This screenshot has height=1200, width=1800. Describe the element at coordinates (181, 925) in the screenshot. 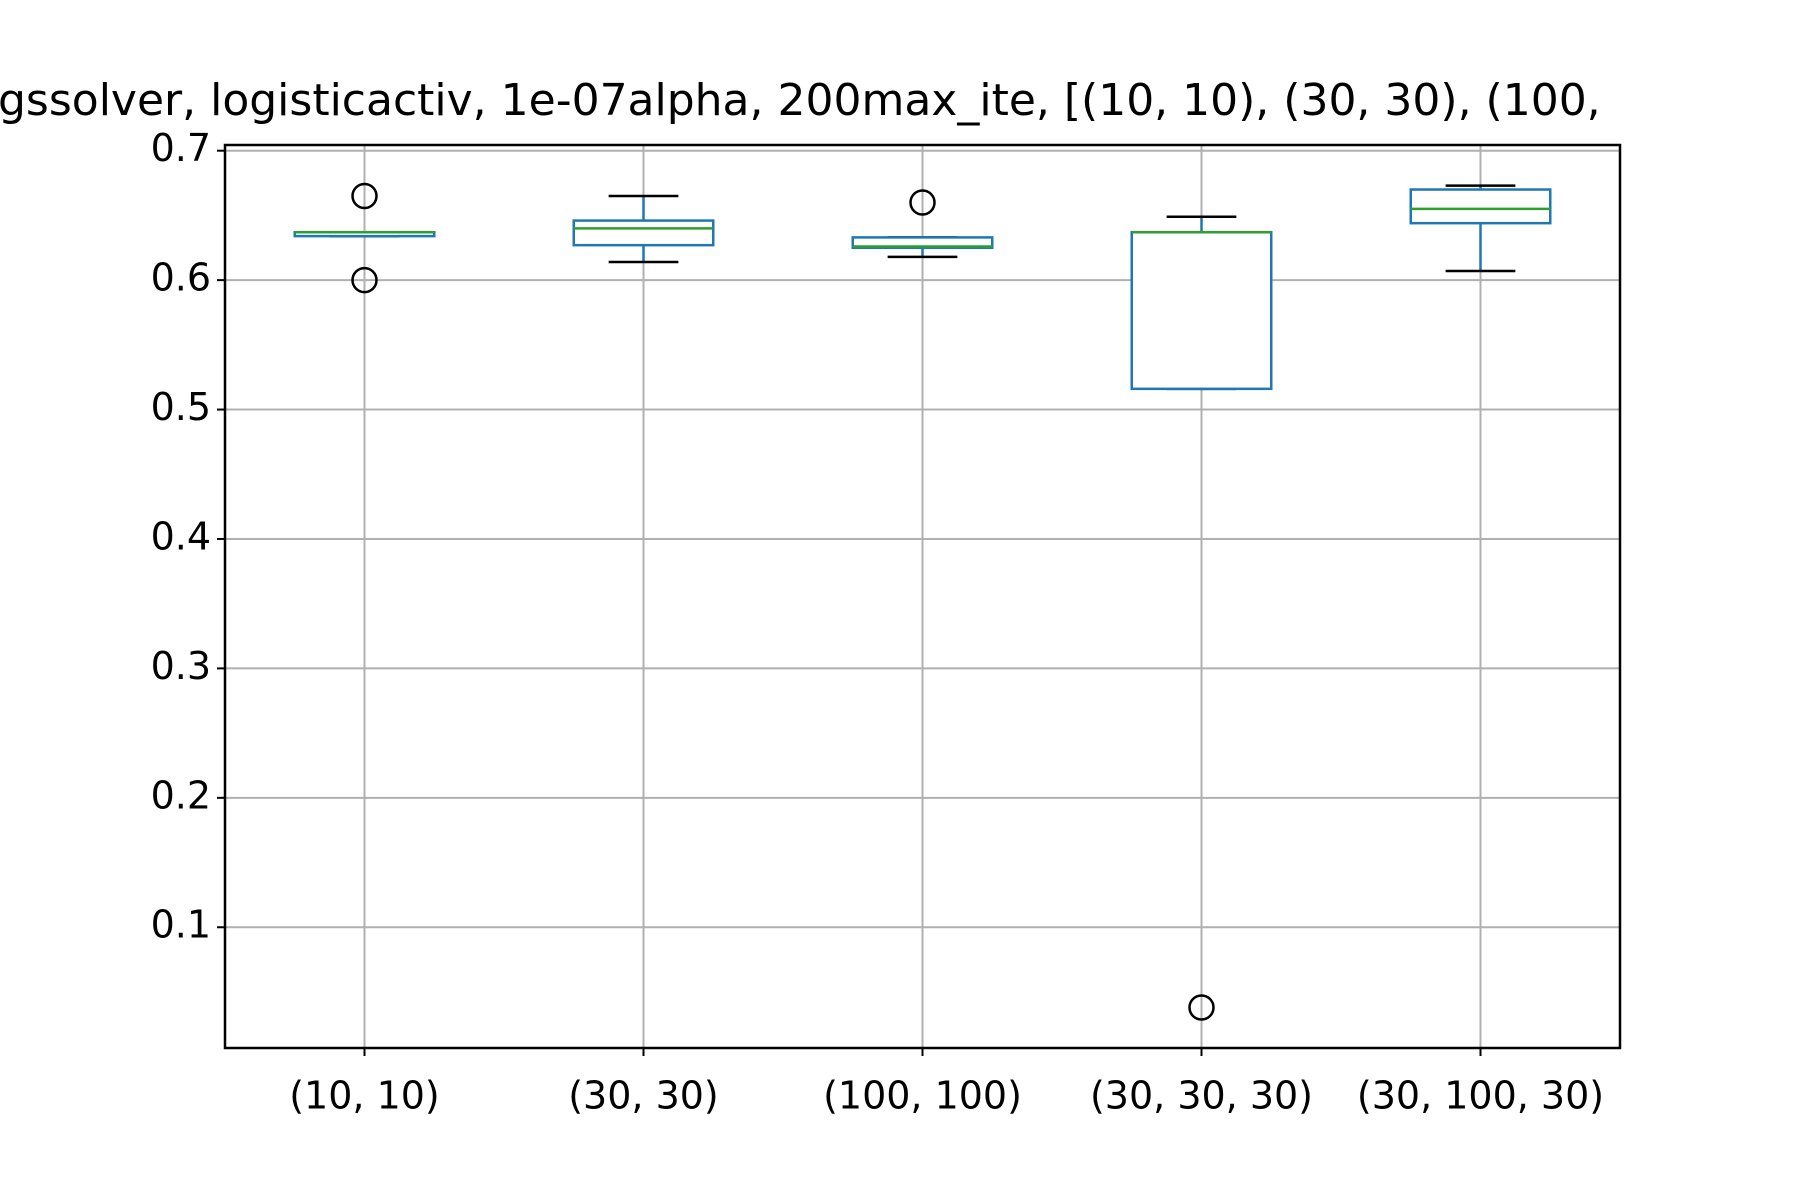

I see `y-tick-label: 0.1` at that location.